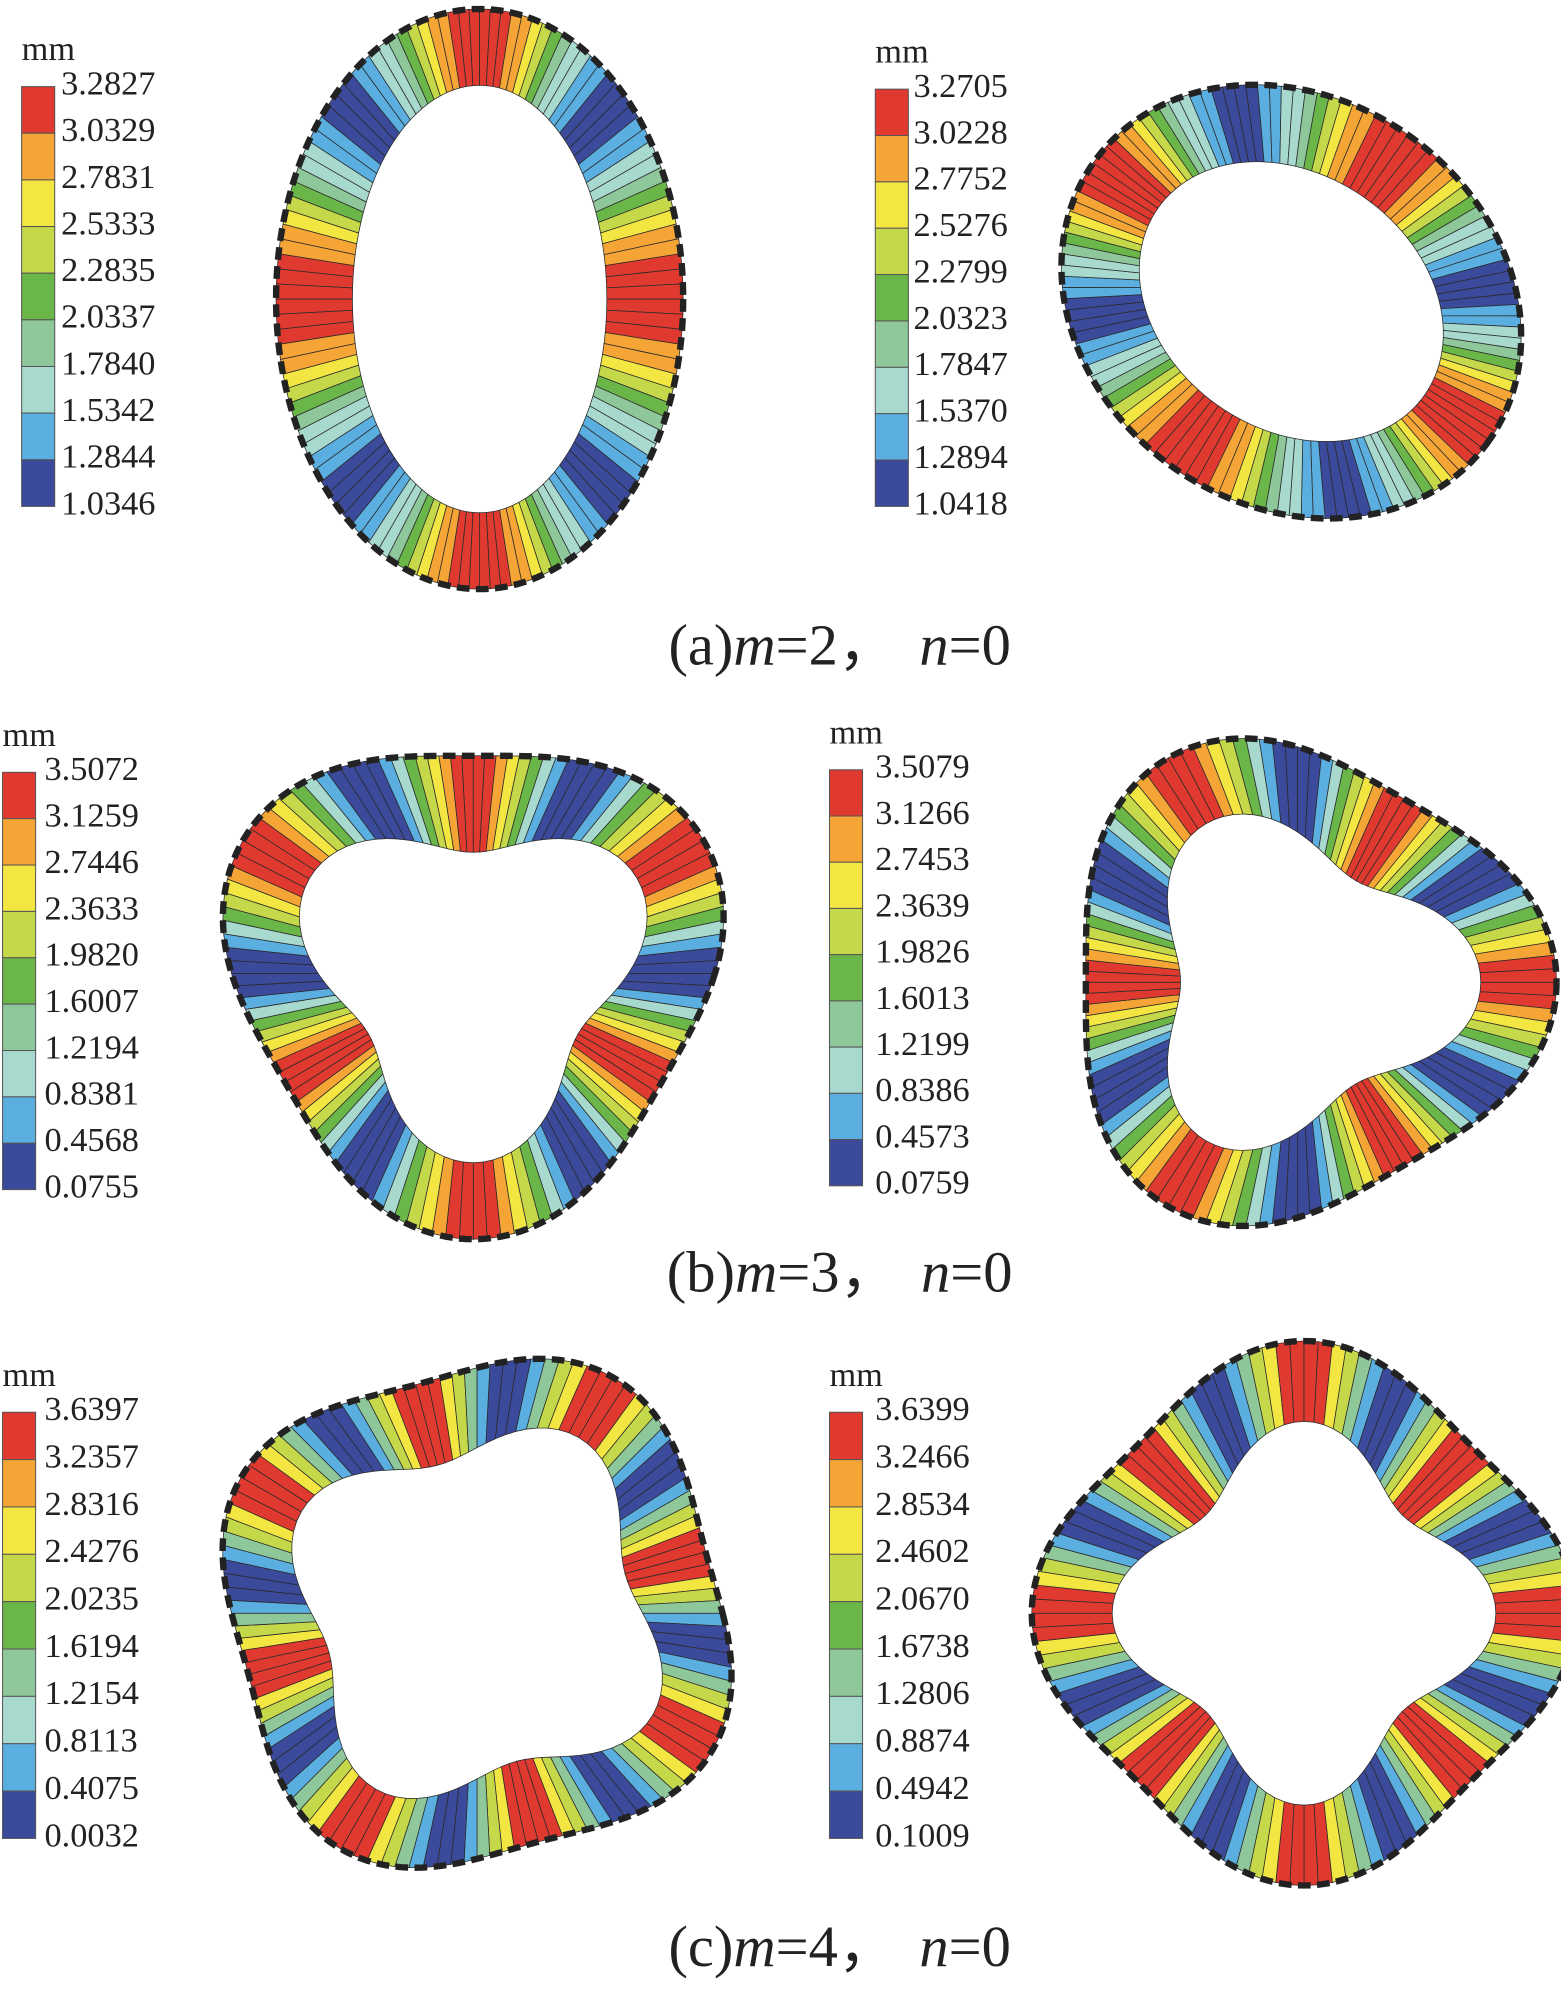 Image resolution: width=1561 pixels, height=1995 pixels. What do you see at coordinates (922, 1693) in the screenshot?
I see `legend-label: 1.2806` at bounding box center [922, 1693].